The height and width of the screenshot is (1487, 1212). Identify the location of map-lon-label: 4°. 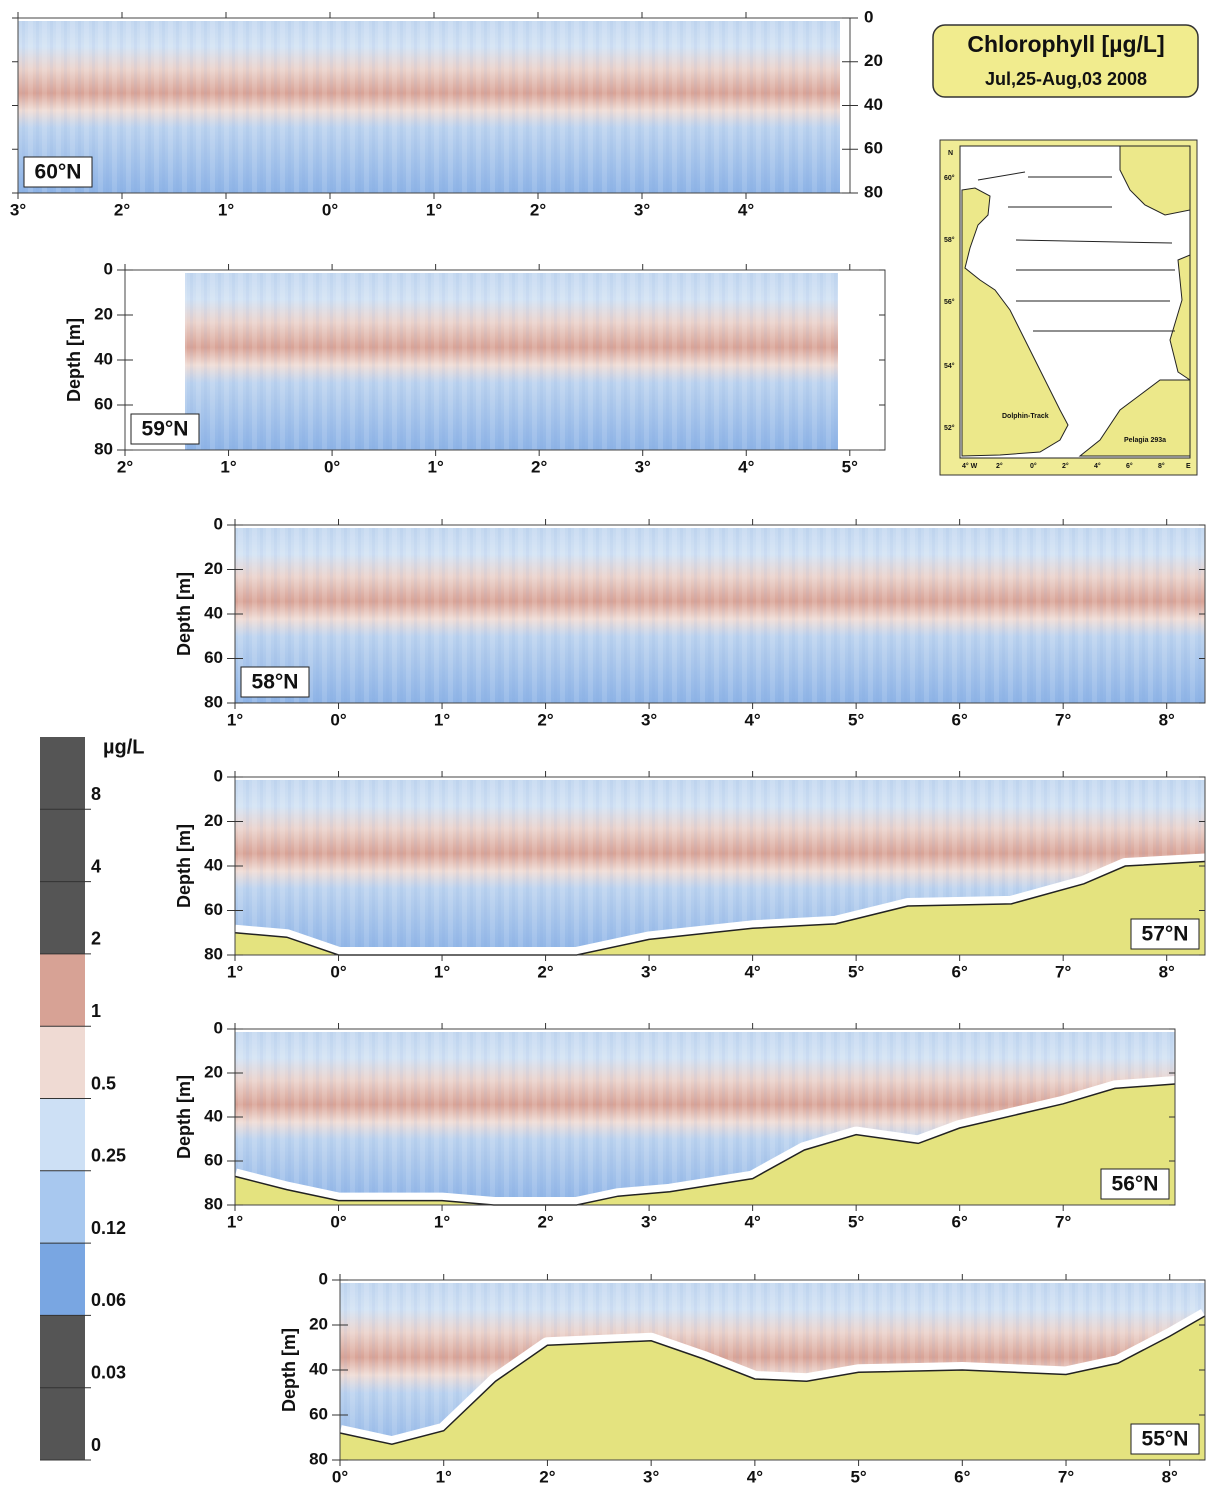
(1097, 466).